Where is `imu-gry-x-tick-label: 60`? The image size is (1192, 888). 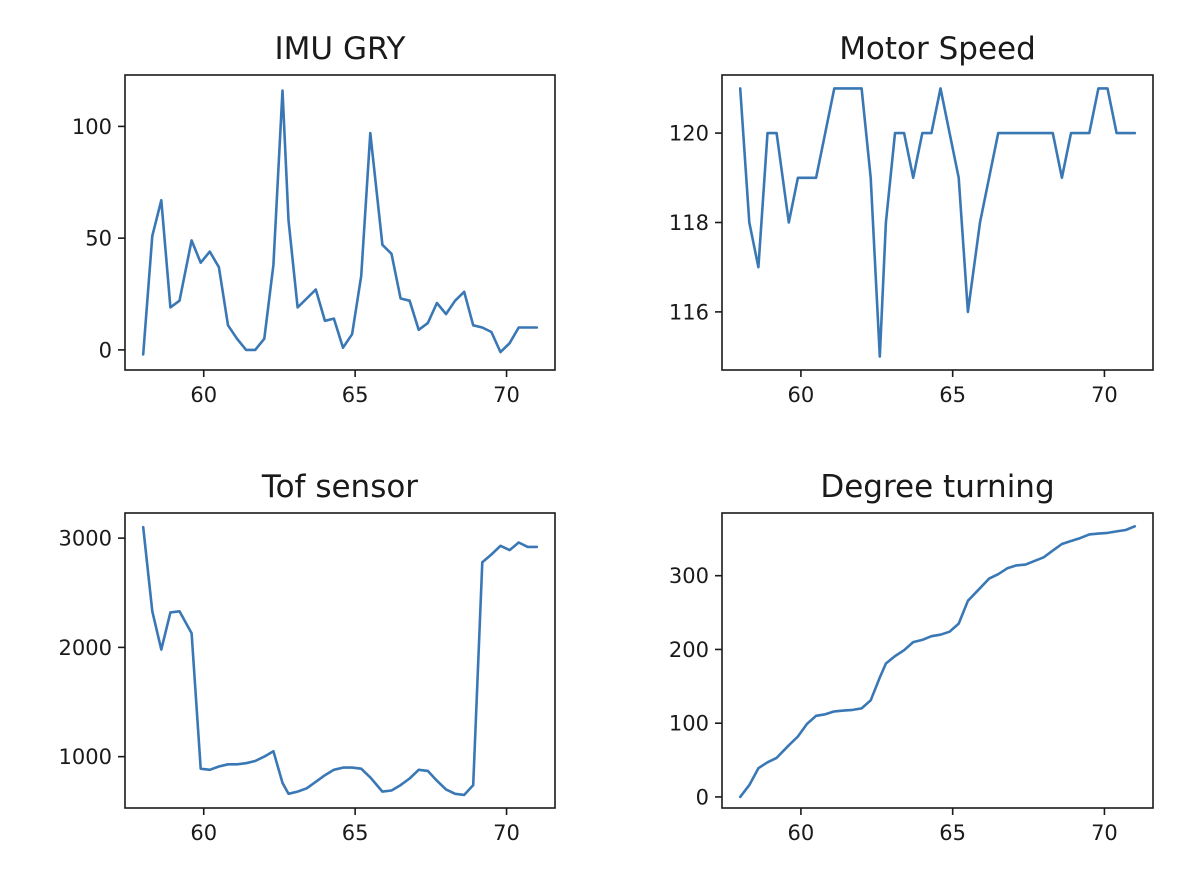 imu-gry-x-tick-label: 60 is located at coordinates (203, 395).